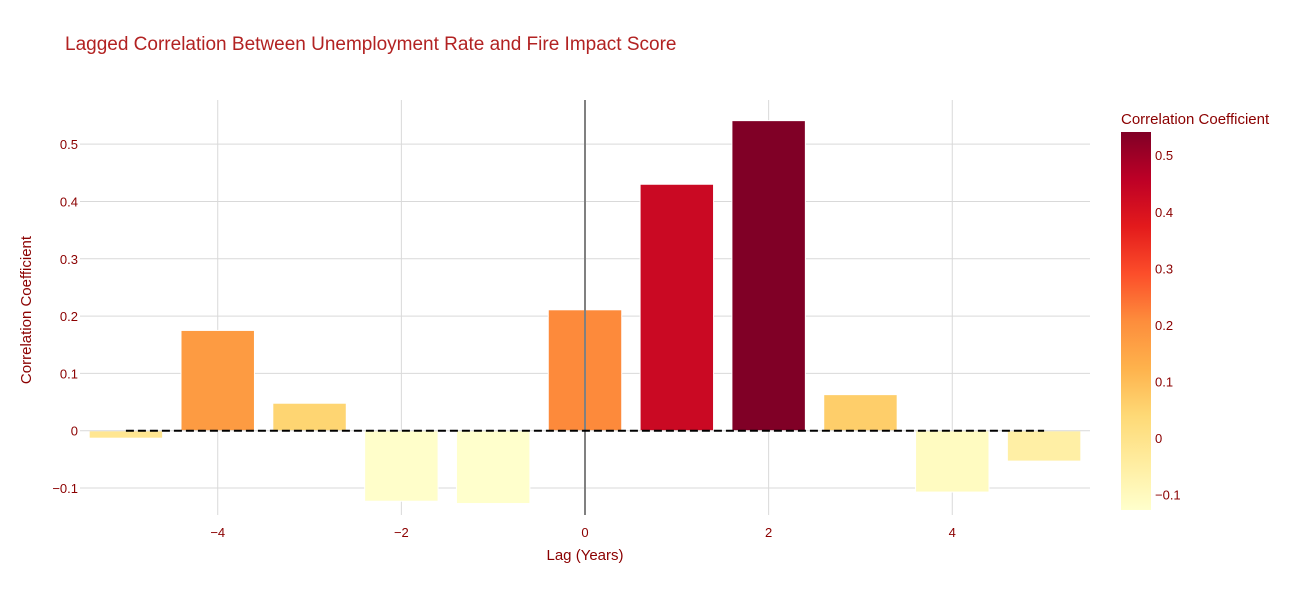 The image size is (1300, 605). I want to click on y-tick-label: −0.1, so click(65, 488).